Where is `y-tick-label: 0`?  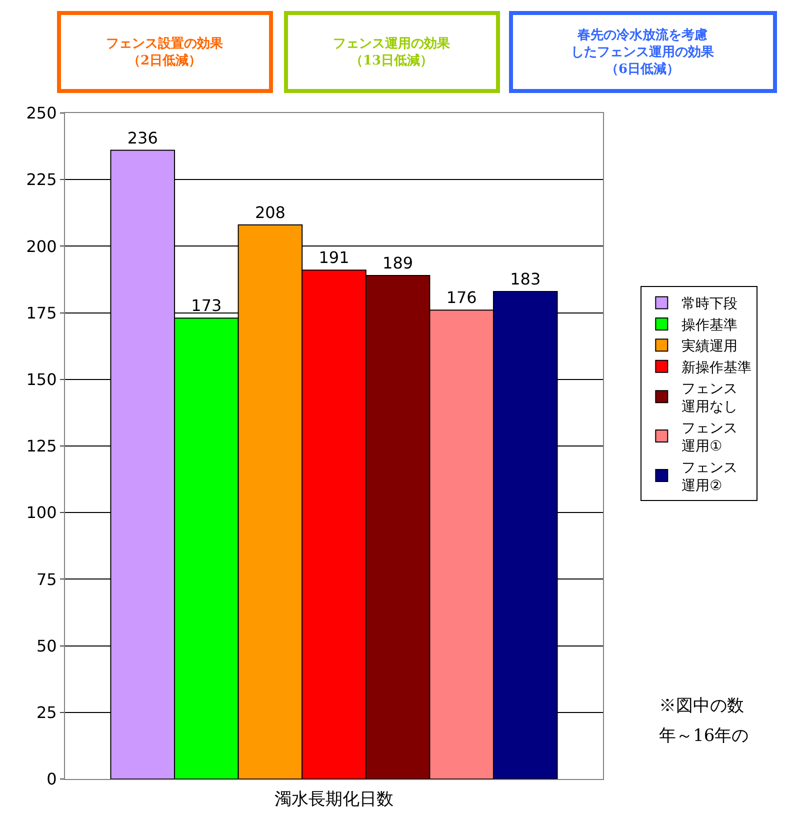 y-tick-label: 0 is located at coordinates (51, 779).